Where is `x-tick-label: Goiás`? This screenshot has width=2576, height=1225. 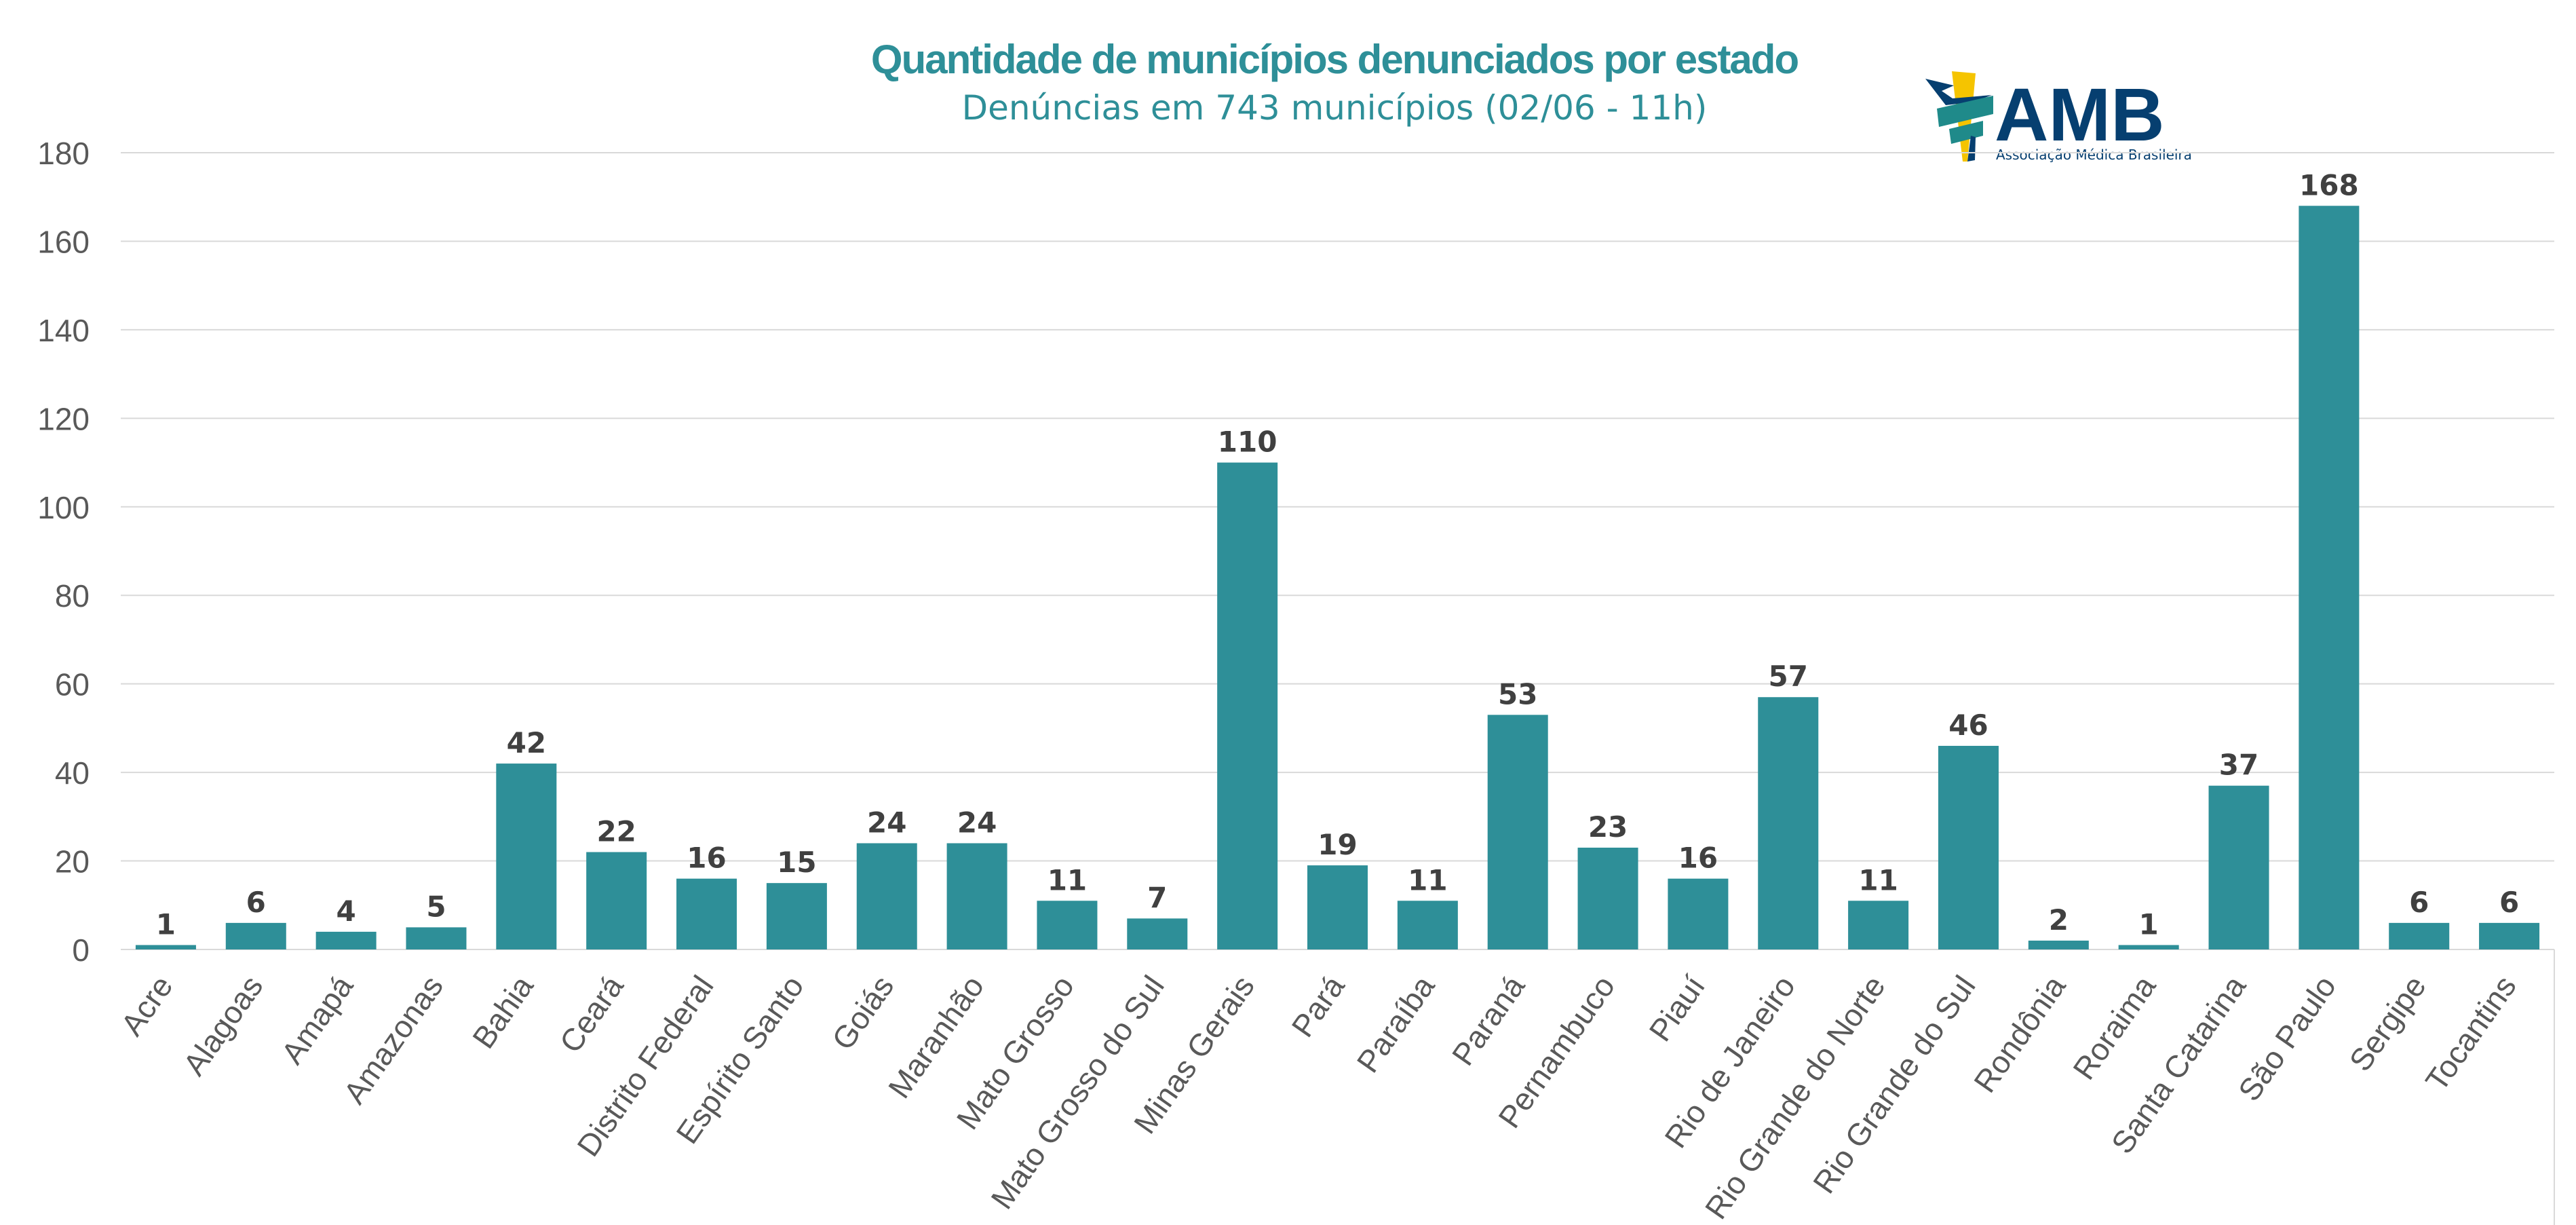 x-tick-label: Goiás is located at coordinates (863, 1012).